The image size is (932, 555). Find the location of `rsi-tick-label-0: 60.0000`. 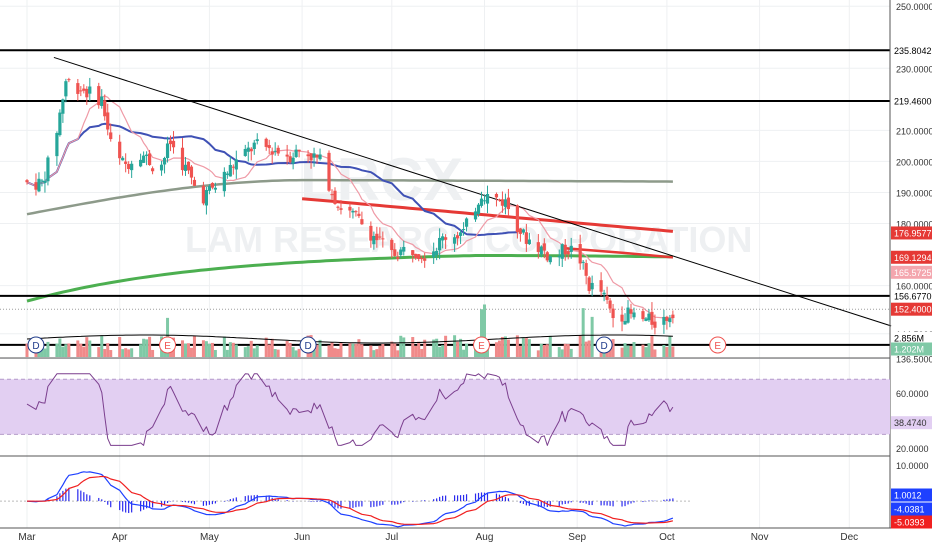

rsi-tick-label-0: 60.0000 is located at coordinates (912, 394).